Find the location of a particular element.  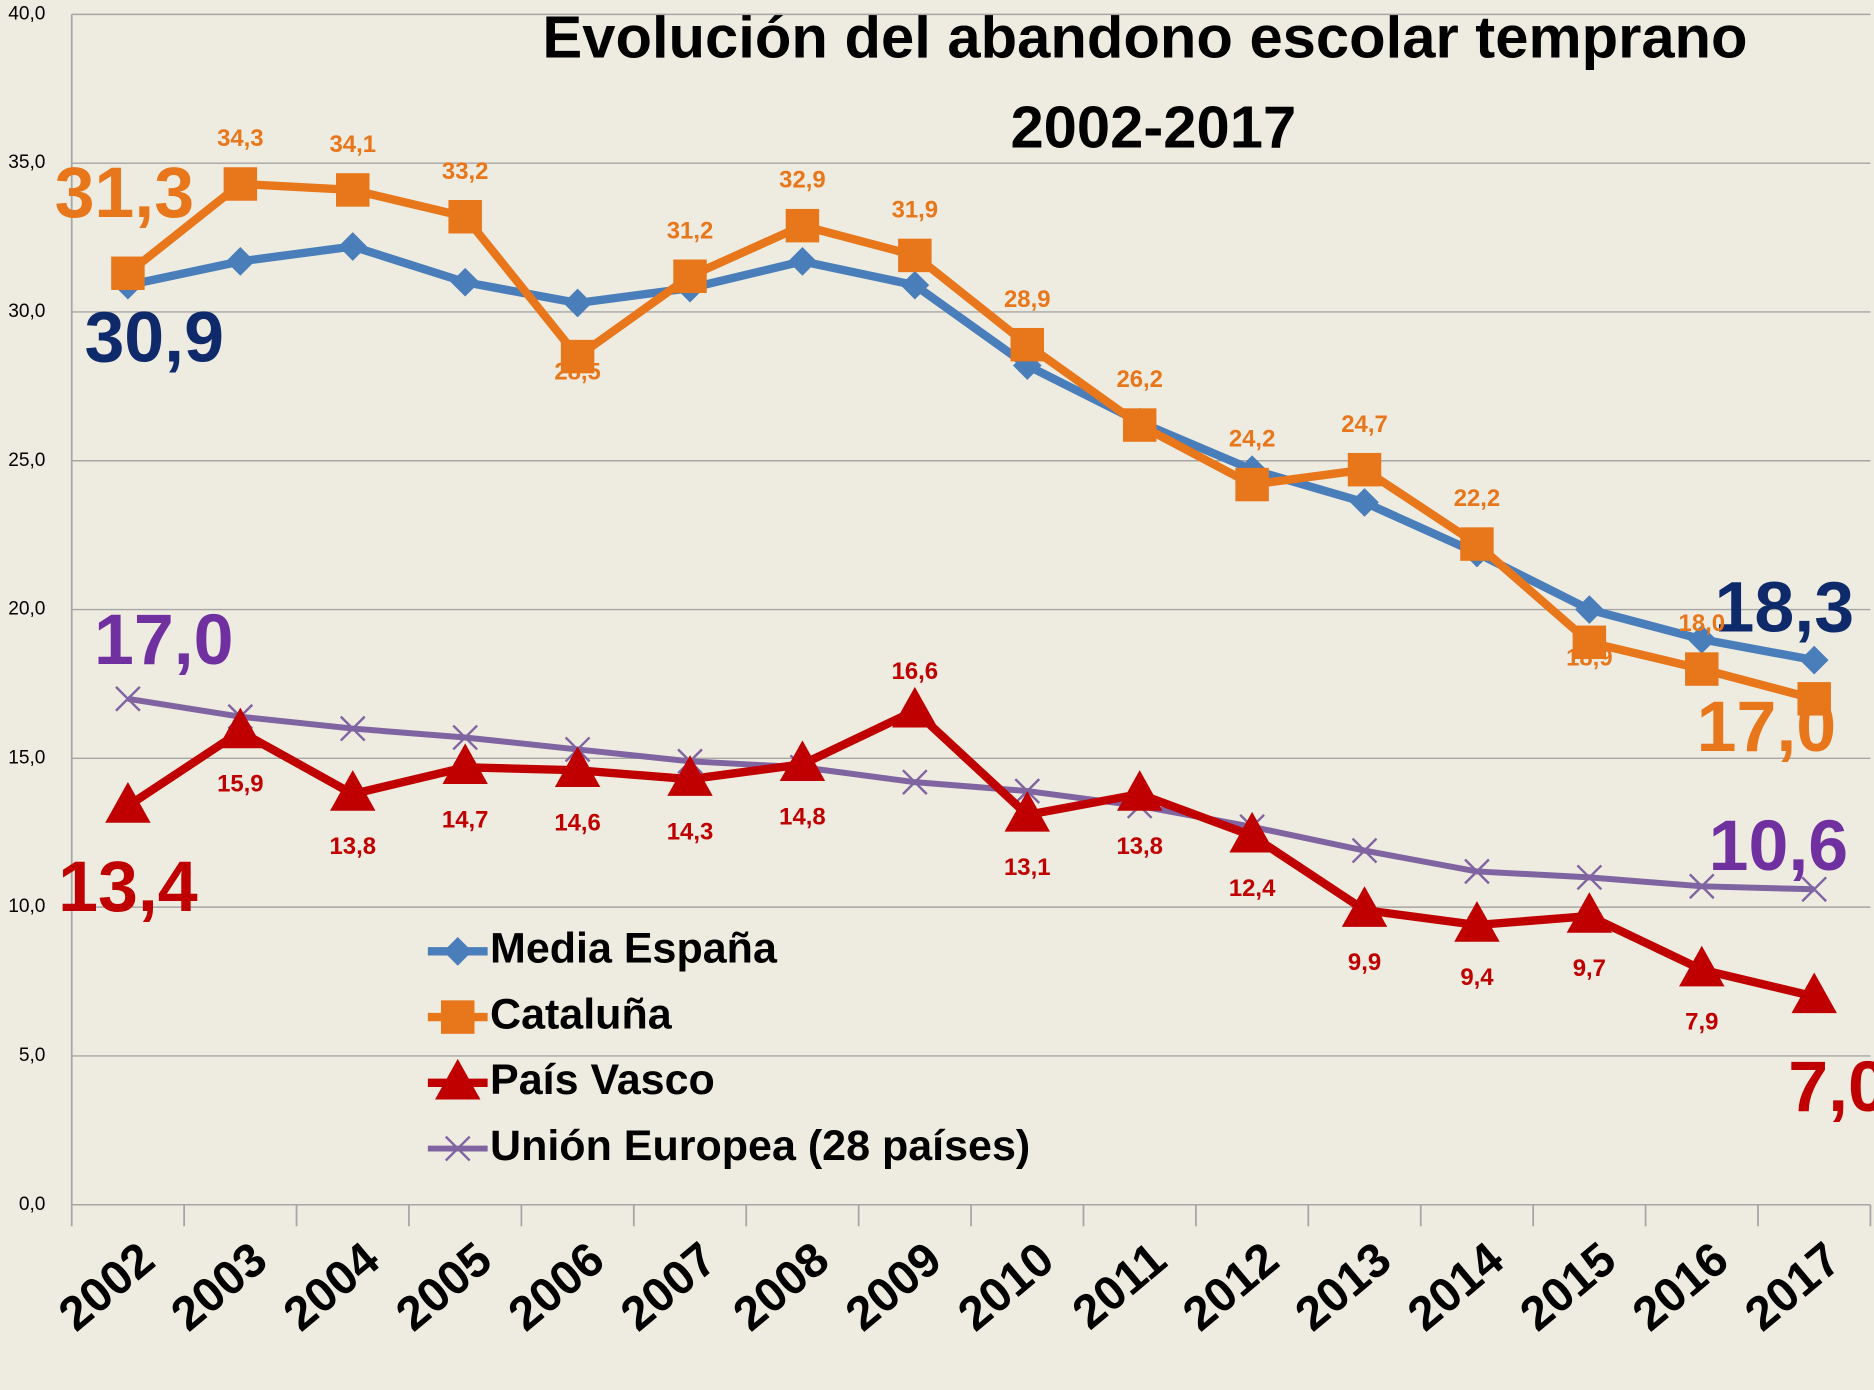

data-label: 24,2 is located at coordinates (1252, 439).